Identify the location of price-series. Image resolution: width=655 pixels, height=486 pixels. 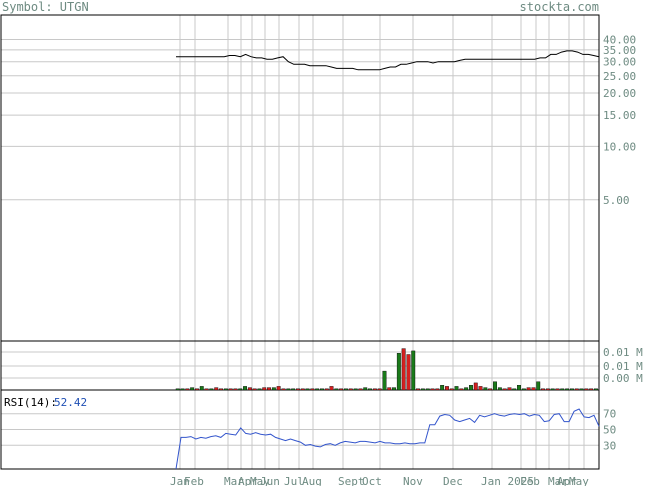
(388, 60).